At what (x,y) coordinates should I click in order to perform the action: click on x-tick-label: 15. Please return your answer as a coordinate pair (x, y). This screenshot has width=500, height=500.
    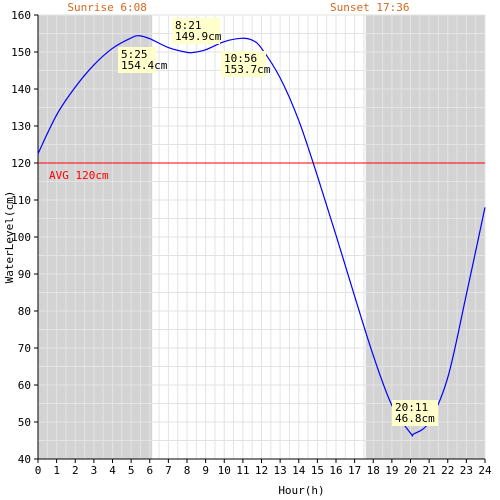
    Looking at the image, I should click on (317, 470).